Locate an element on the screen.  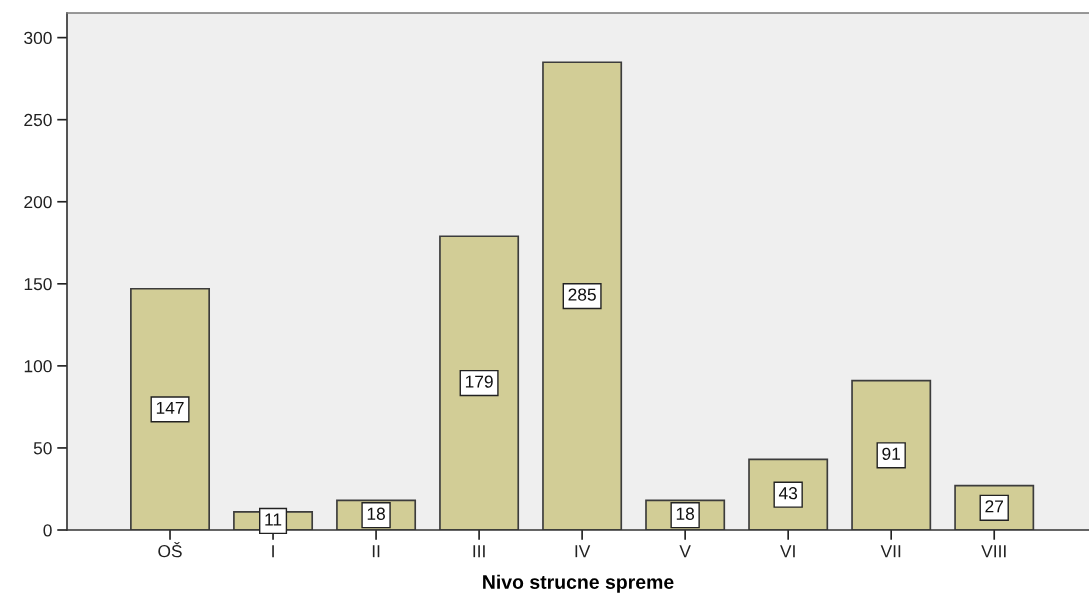
data-label: 11 is located at coordinates (273, 519).